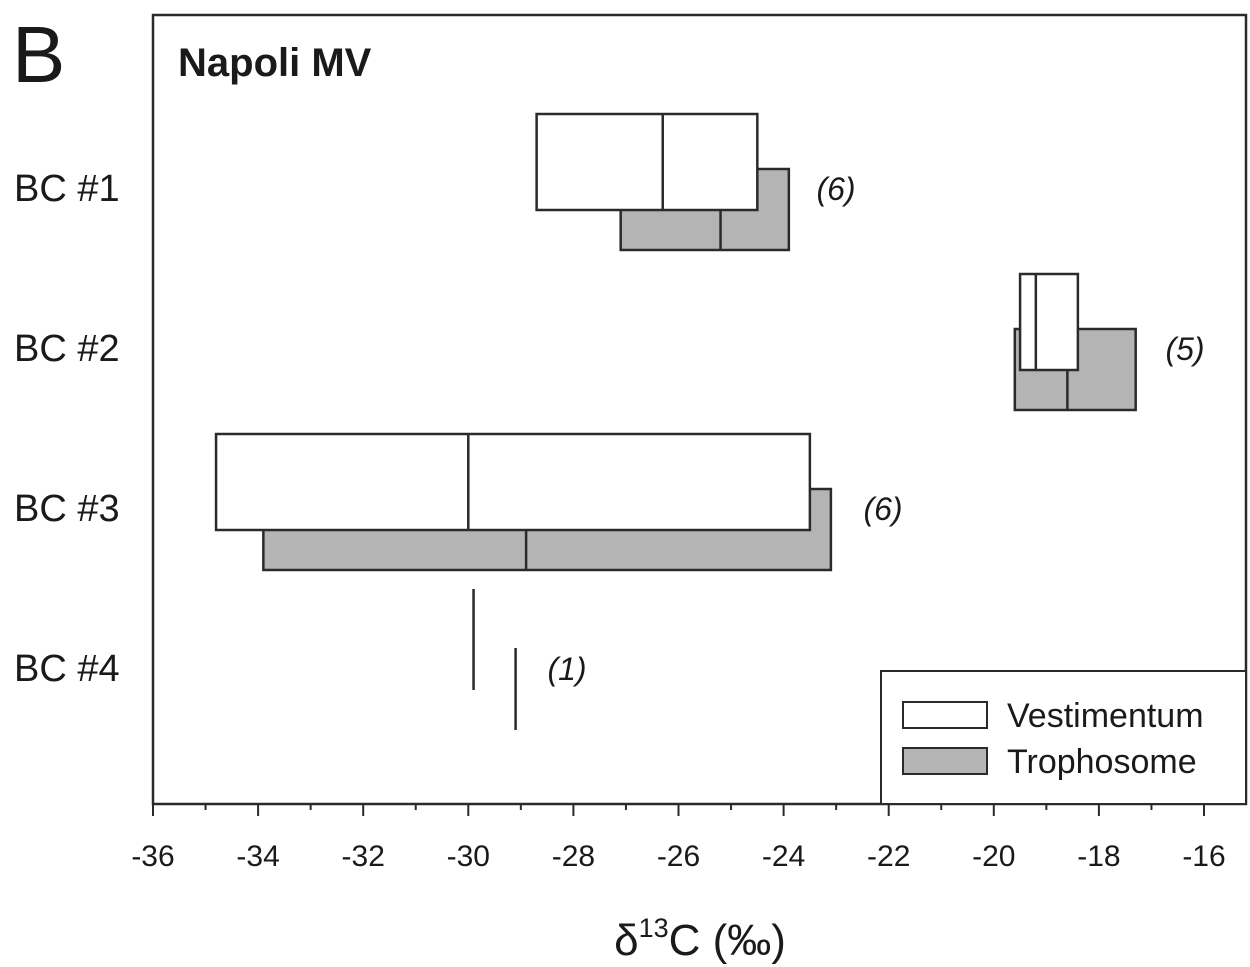 This screenshot has width=1250, height=967. What do you see at coordinates (835, 189) in the screenshot?
I see `n-label-bc-1: (6)` at bounding box center [835, 189].